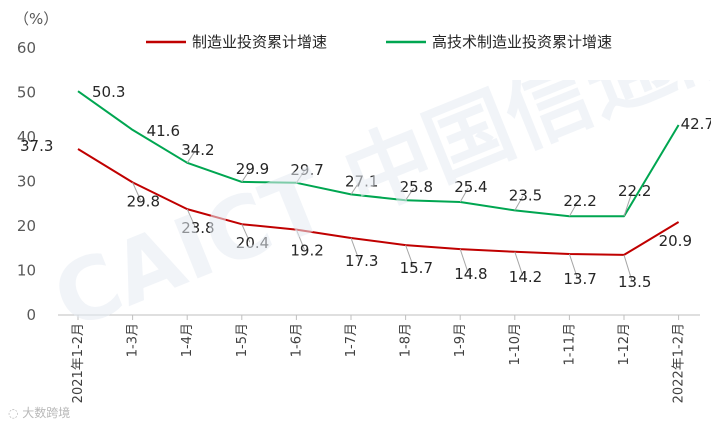 The height and width of the screenshot is (428, 711). I want to click on data-label-1: 20.4, so click(252, 243).